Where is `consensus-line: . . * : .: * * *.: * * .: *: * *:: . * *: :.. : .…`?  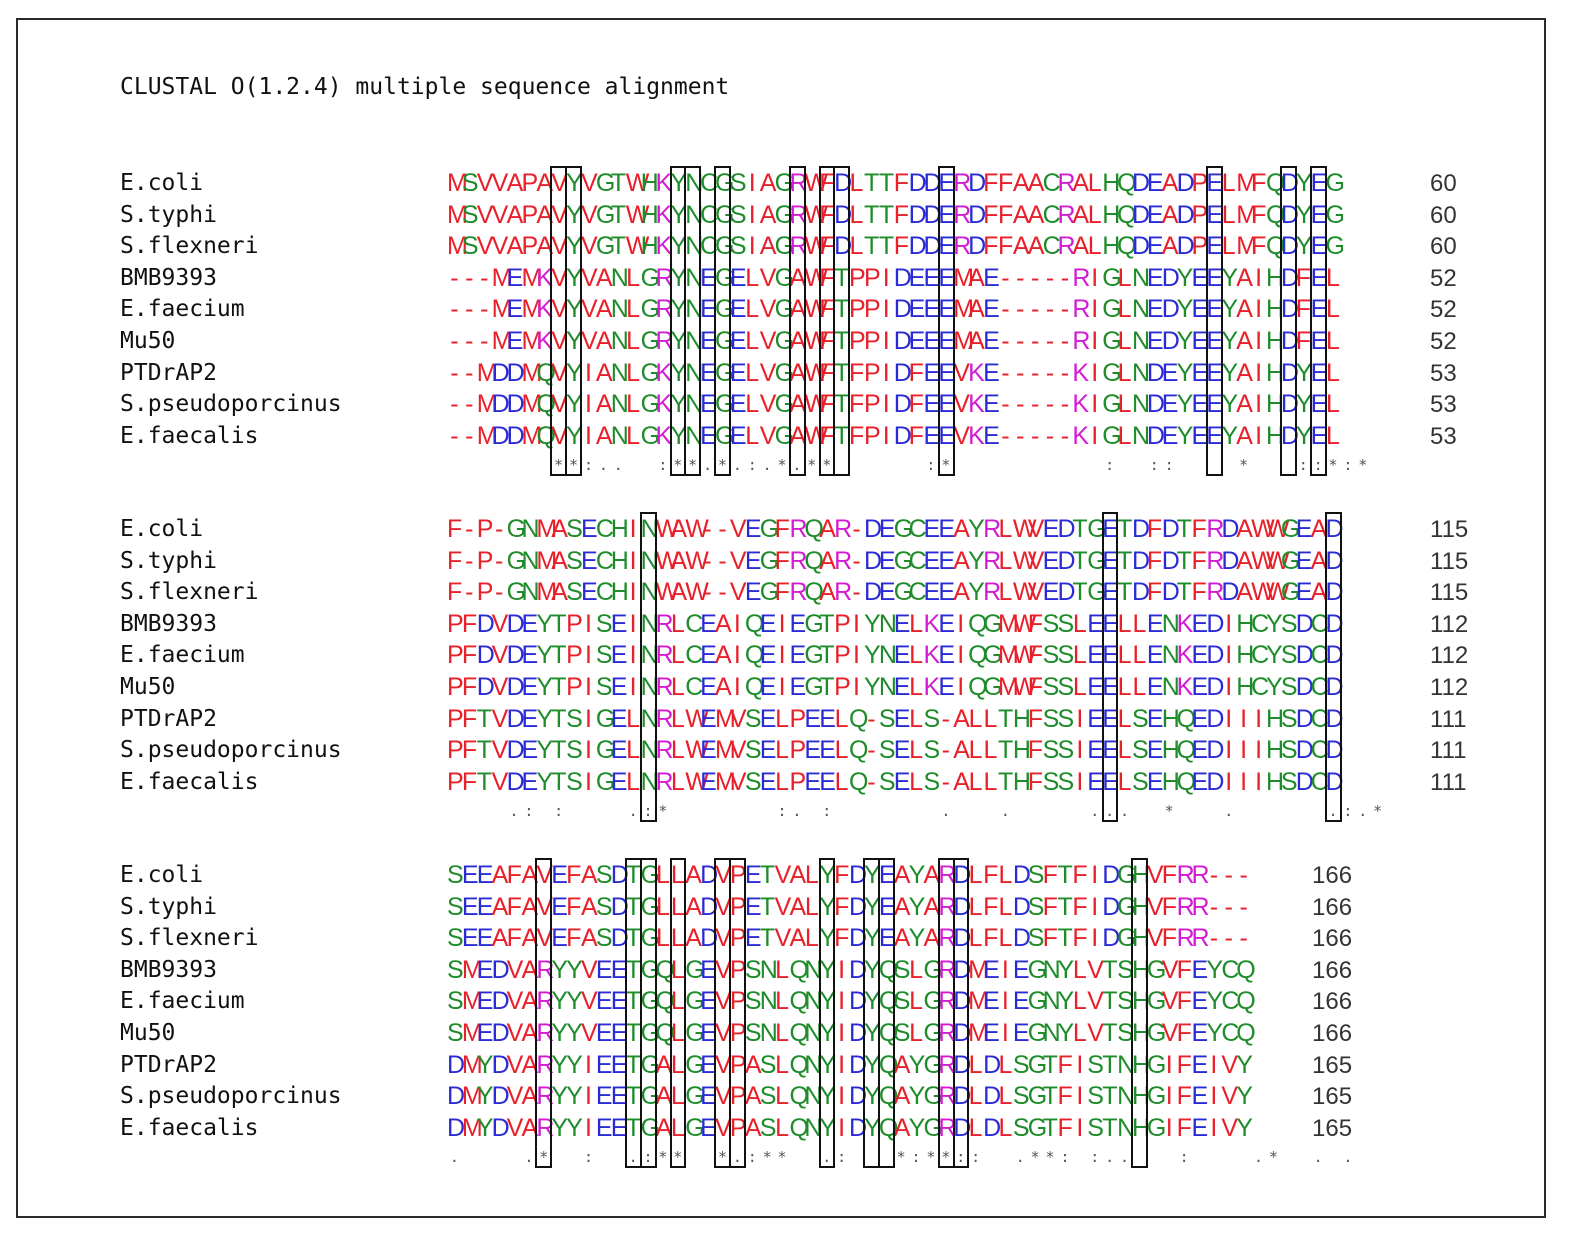 consensus-line: . . * : .: * * *.: * * .: *: * *:: . * *: :.. : .… is located at coordinates (901, 1157).